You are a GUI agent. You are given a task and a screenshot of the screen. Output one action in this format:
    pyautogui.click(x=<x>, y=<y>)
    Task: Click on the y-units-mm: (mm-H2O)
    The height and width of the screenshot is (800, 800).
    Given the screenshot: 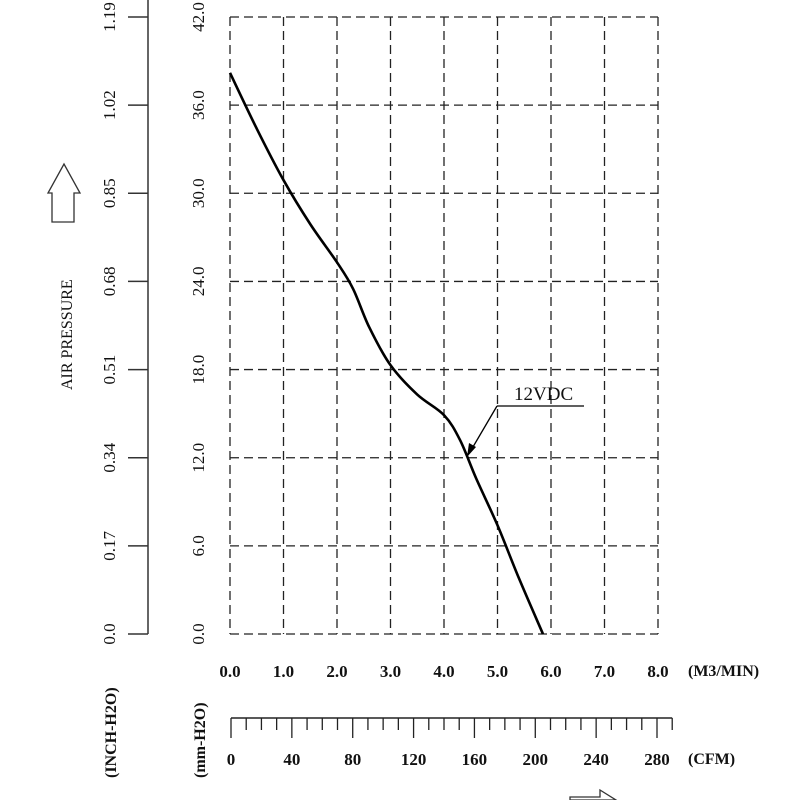 What is the action you would take?
    pyautogui.click(x=200, y=740)
    